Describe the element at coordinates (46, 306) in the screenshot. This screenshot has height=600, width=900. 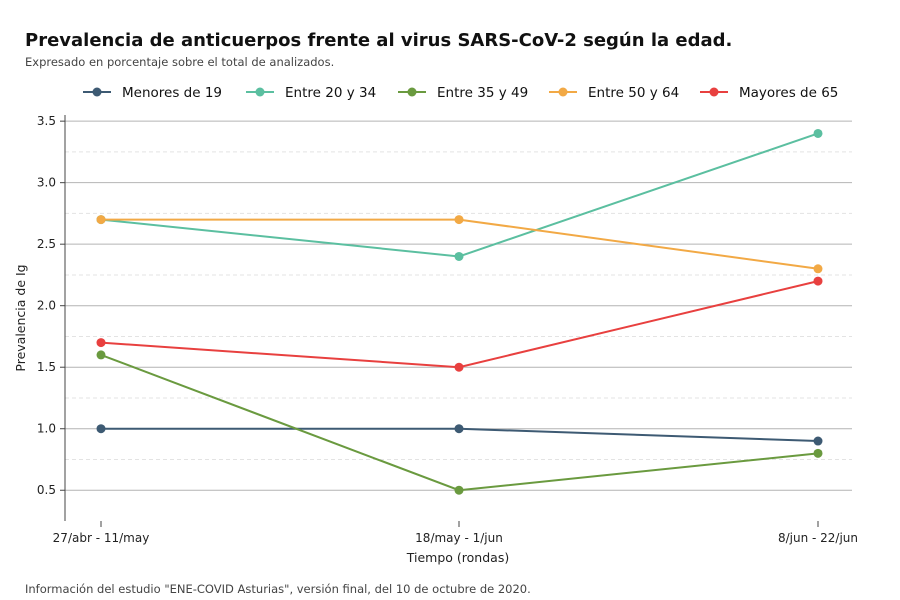
I see `y-tick-label: 2.0` at that location.